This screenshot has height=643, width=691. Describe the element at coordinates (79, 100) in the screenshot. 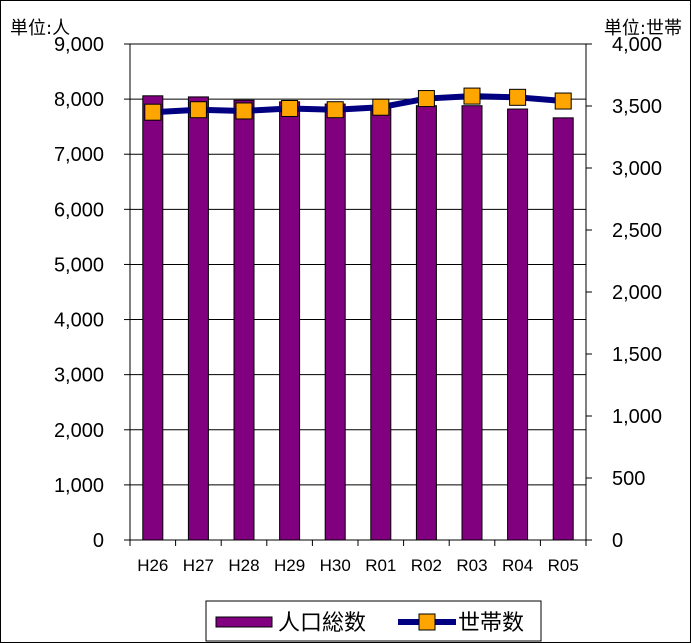

I see `left-axis-tick-label: 8,000` at that location.